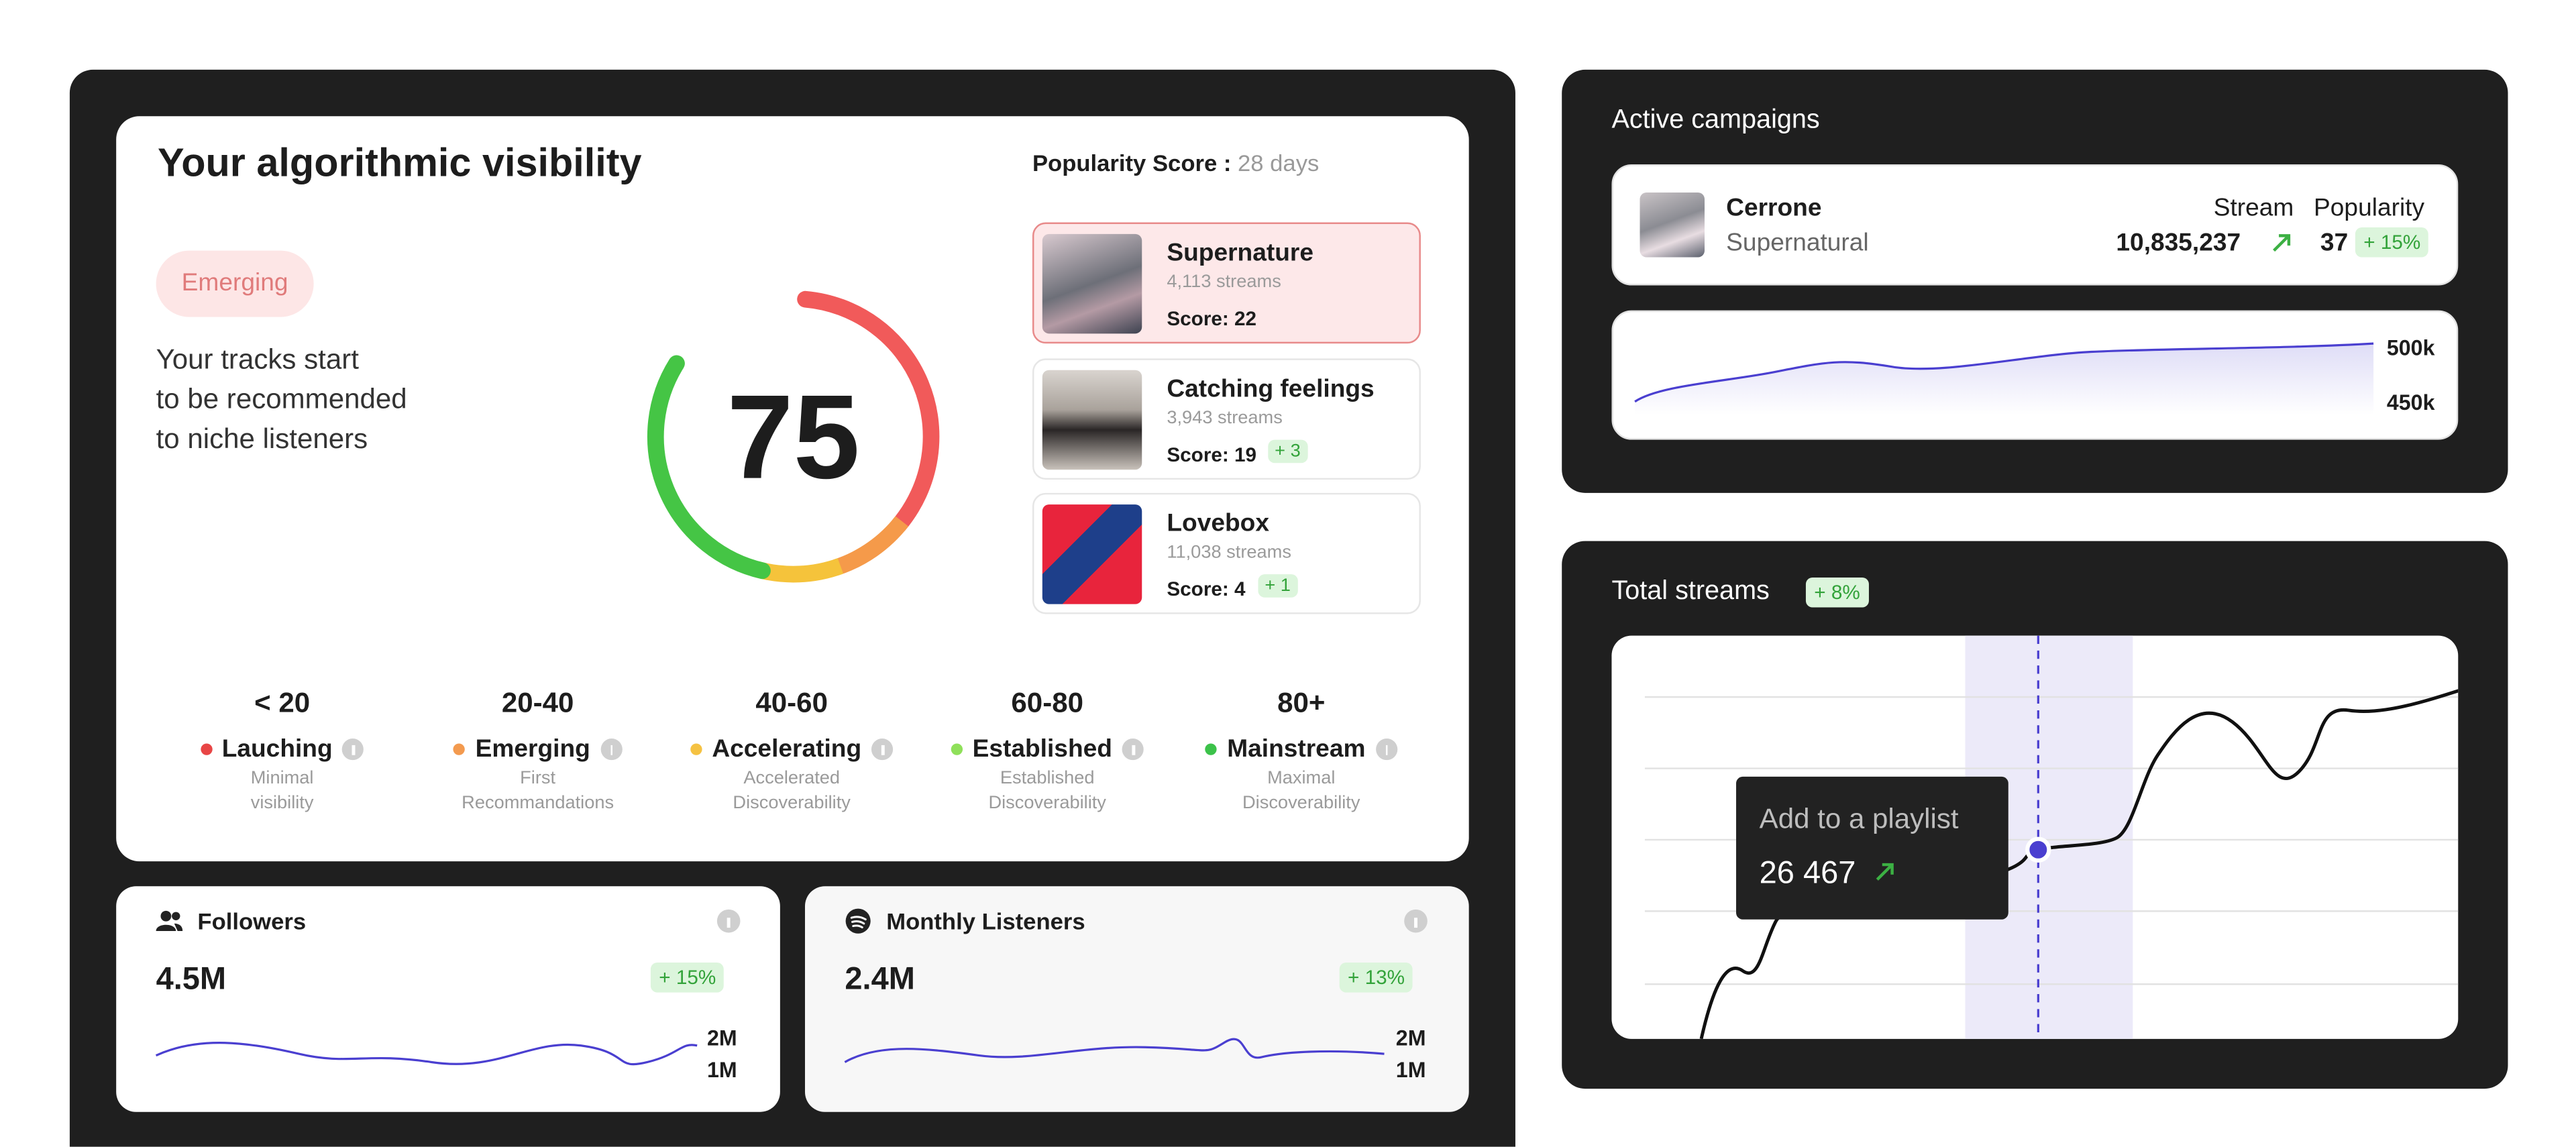 This screenshot has height=1147, width=2576. Describe the element at coordinates (1885, 872) in the screenshot. I see `tooltip-arrow` at that location.